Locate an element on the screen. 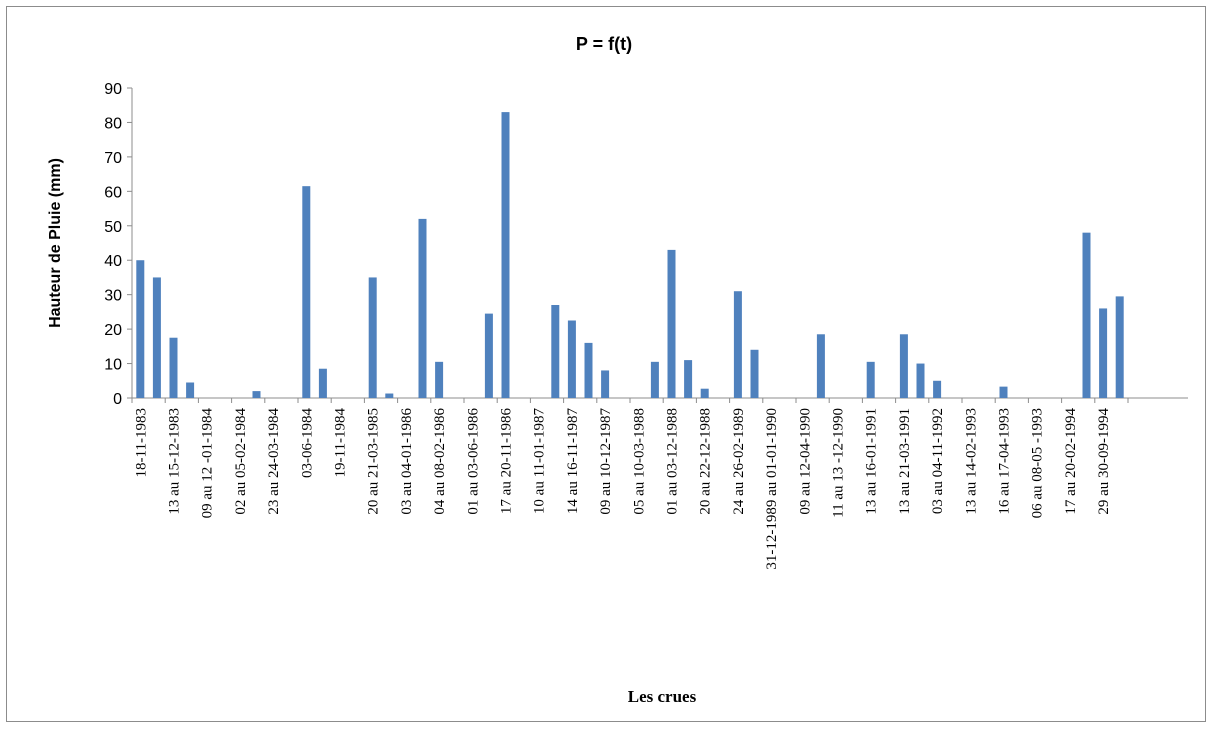  x-tick-label: 31-12-1989 au 01-01-1990 is located at coordinates (772, 489).